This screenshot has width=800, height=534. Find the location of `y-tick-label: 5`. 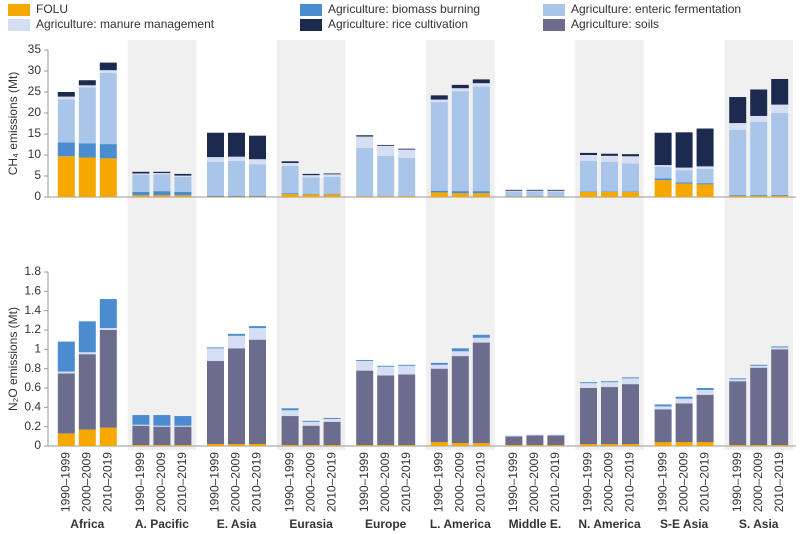

y-tick-label: 5 is located at coordinates (37, 175).